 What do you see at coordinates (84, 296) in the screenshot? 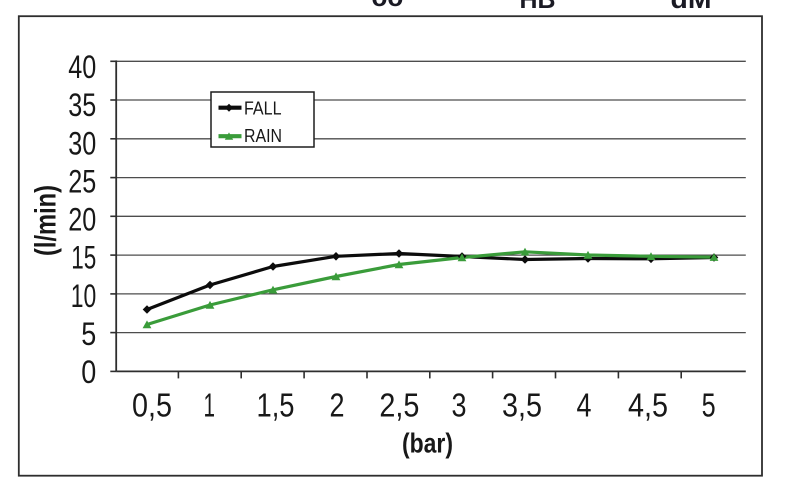
I see `svg-text: 10` at bounding box center [84, 296].